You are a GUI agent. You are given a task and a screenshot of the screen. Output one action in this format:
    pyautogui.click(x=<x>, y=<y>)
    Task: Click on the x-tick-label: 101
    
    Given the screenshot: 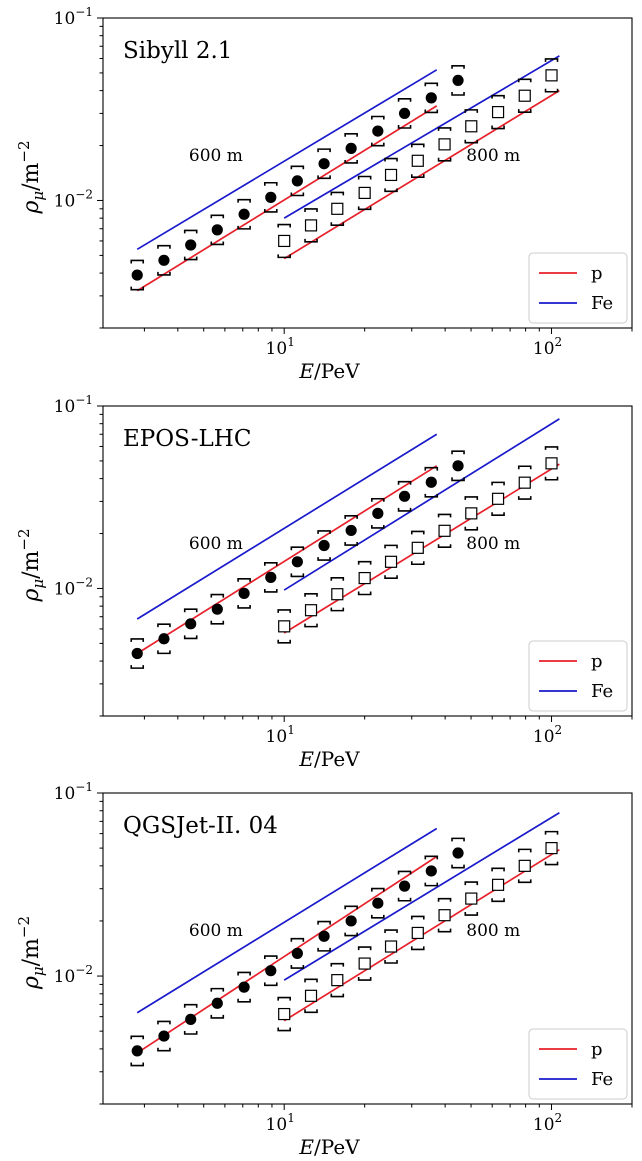 What is the action you would take?
    pyautogui.click(x=280, y=1123)
    